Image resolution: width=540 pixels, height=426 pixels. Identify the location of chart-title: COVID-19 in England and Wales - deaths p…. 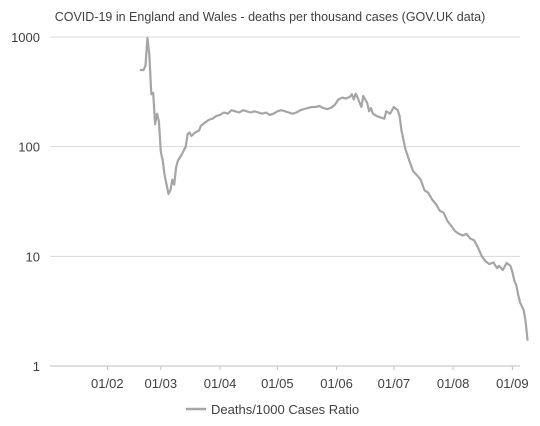
(270, 17).